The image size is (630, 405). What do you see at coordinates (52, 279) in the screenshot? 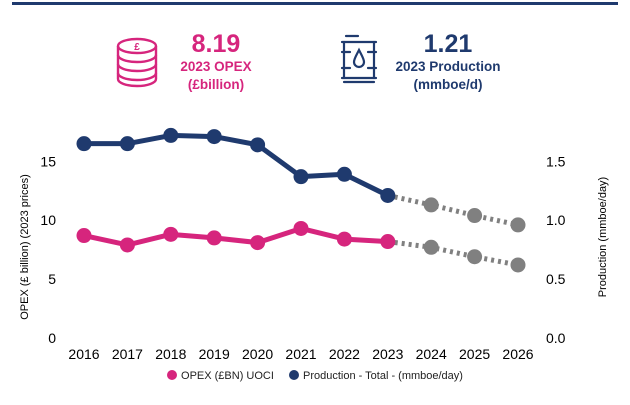
I see `y-left-tick: 5` at bounding box center [52, 279].